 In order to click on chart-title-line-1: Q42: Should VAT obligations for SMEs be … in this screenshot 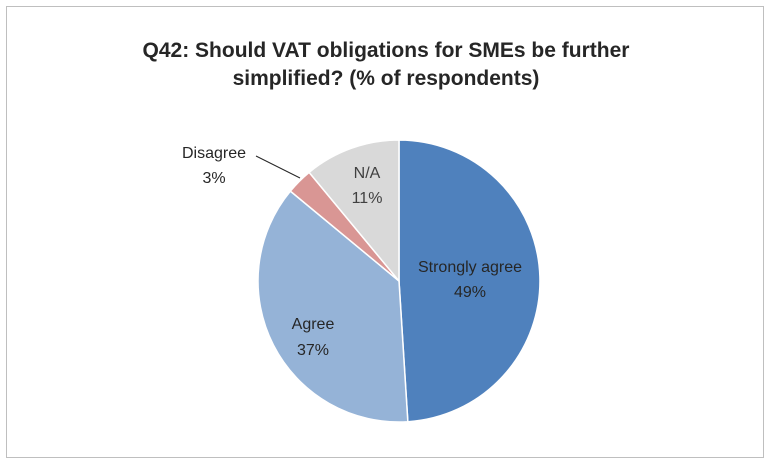, I will do `click(386, 50)`.